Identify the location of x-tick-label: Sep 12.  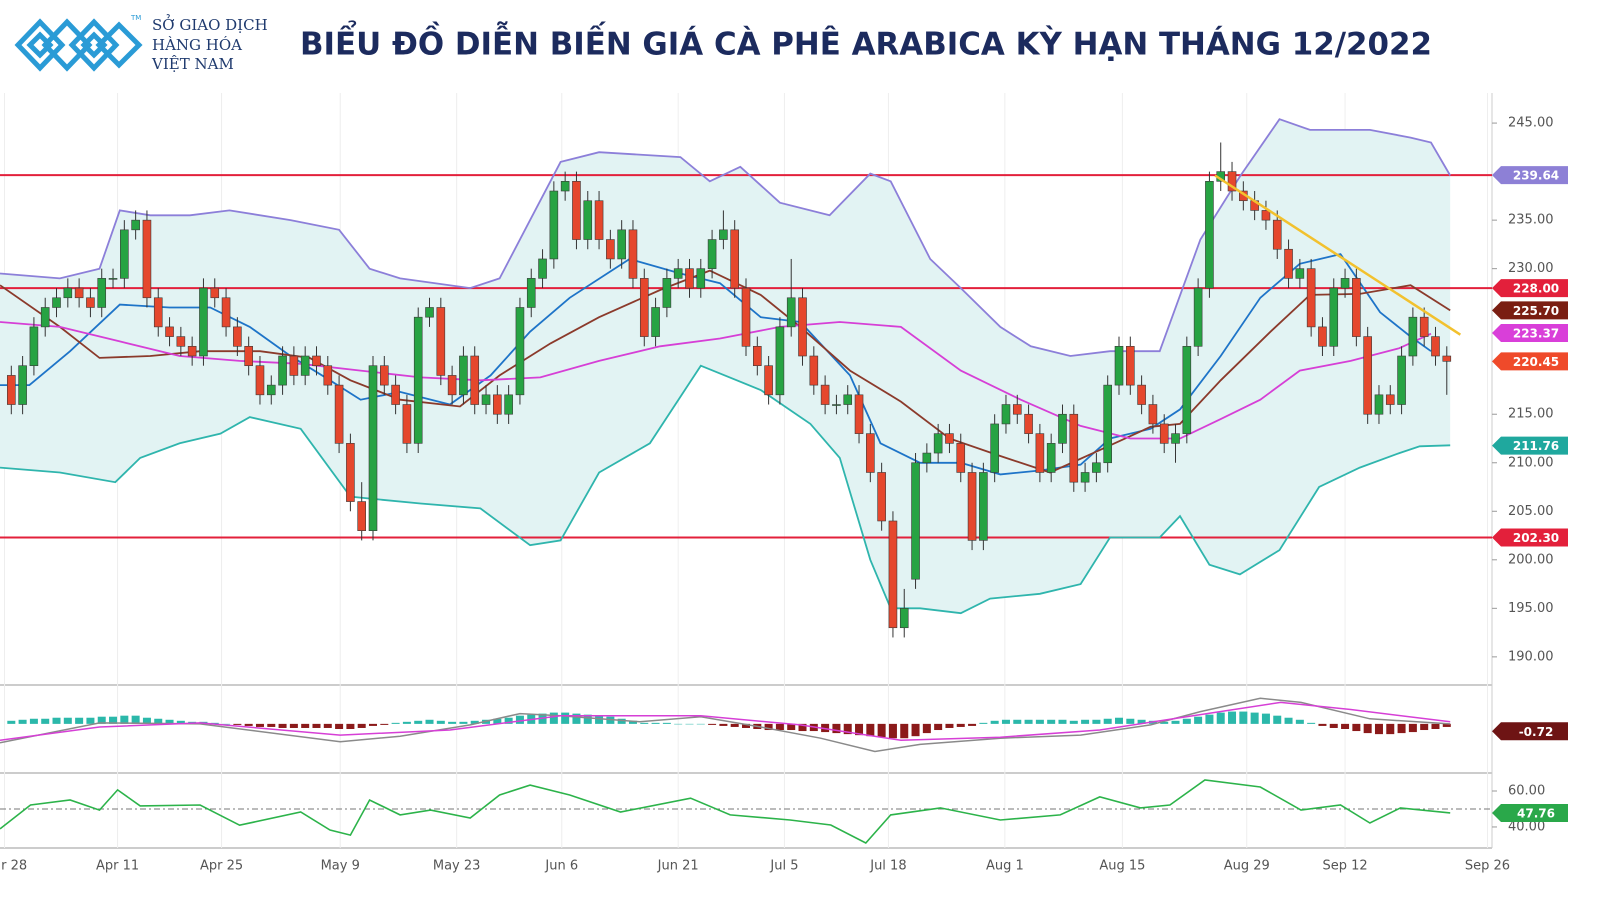
(1344, 866).